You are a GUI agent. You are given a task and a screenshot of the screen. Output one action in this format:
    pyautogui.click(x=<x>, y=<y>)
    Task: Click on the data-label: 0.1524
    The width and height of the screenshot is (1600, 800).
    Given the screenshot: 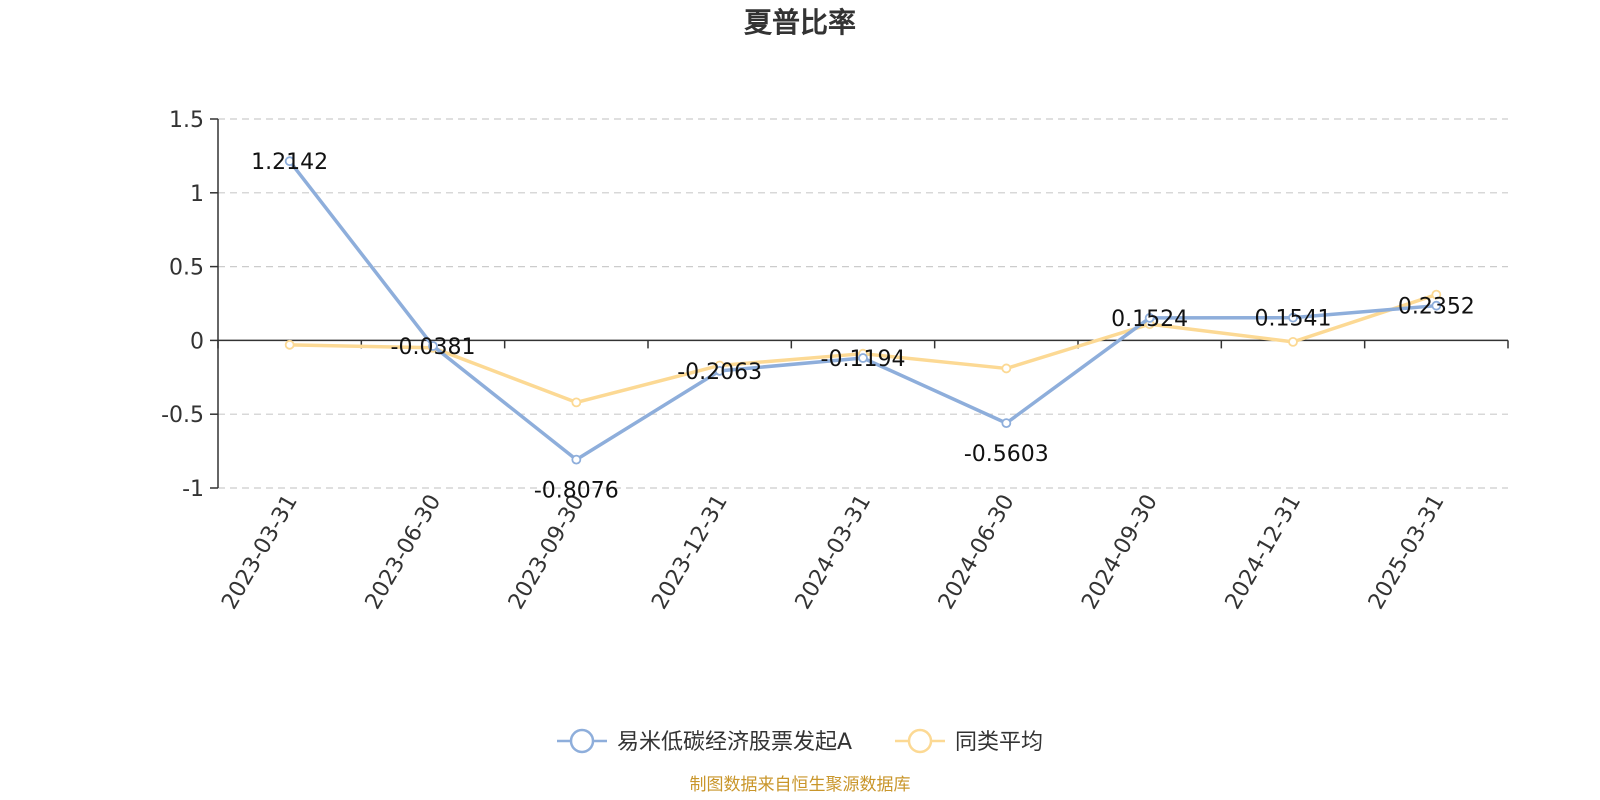 What is the action you would take?
    pyautogui.click(x=1149, y=319)
    